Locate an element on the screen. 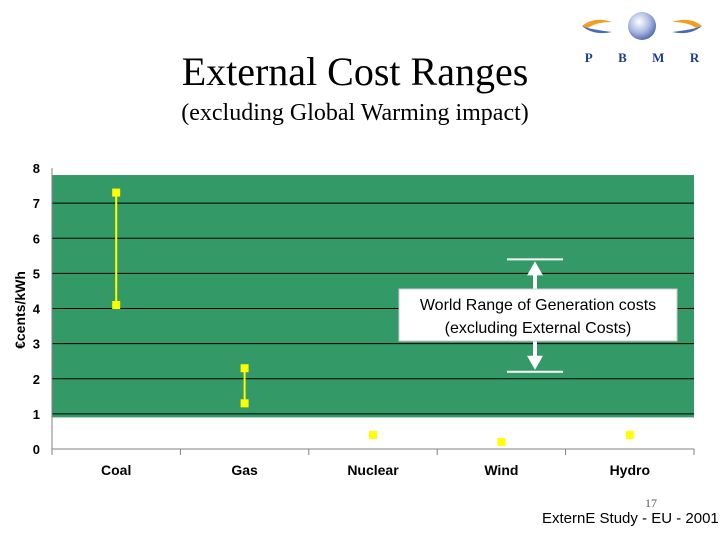 The width and height of the screenshot is (720, 540). arrow-down-icon is located at coordinates (535, 362).